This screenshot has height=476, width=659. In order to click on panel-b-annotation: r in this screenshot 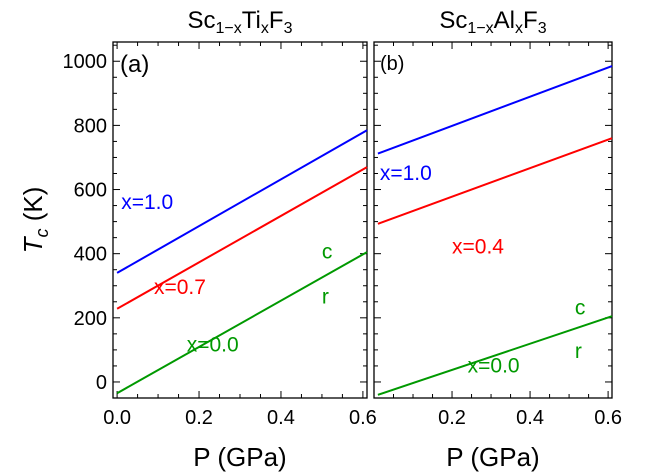, I will do `click(578, 351)`.